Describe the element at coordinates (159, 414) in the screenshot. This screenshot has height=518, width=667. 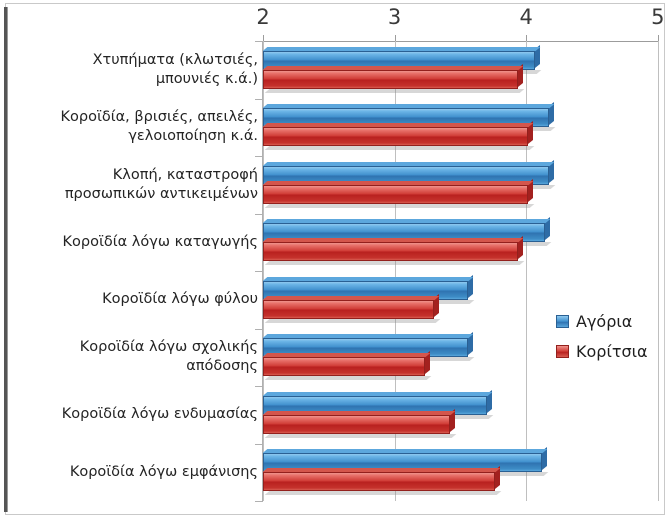
I see `category-label: Κοροϊδία λόγω ενδυμασίας` at that location.